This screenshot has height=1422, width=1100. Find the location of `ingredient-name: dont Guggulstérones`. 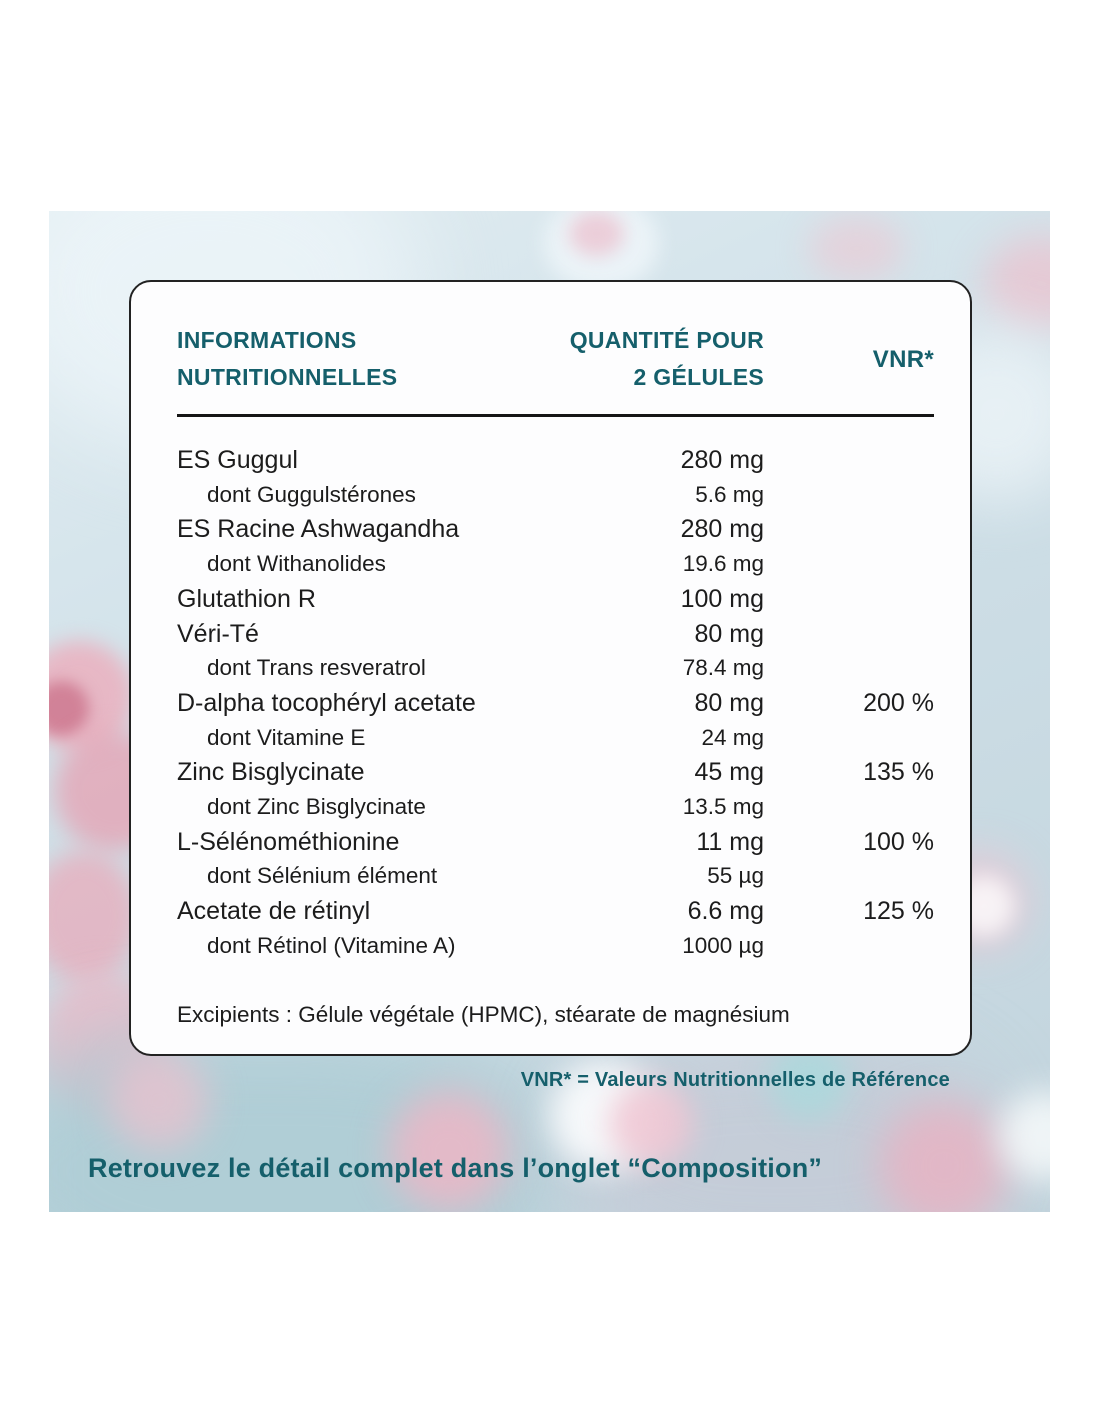

ingredient-name: dont Guggulstérones is located at coordinates (311, 494).